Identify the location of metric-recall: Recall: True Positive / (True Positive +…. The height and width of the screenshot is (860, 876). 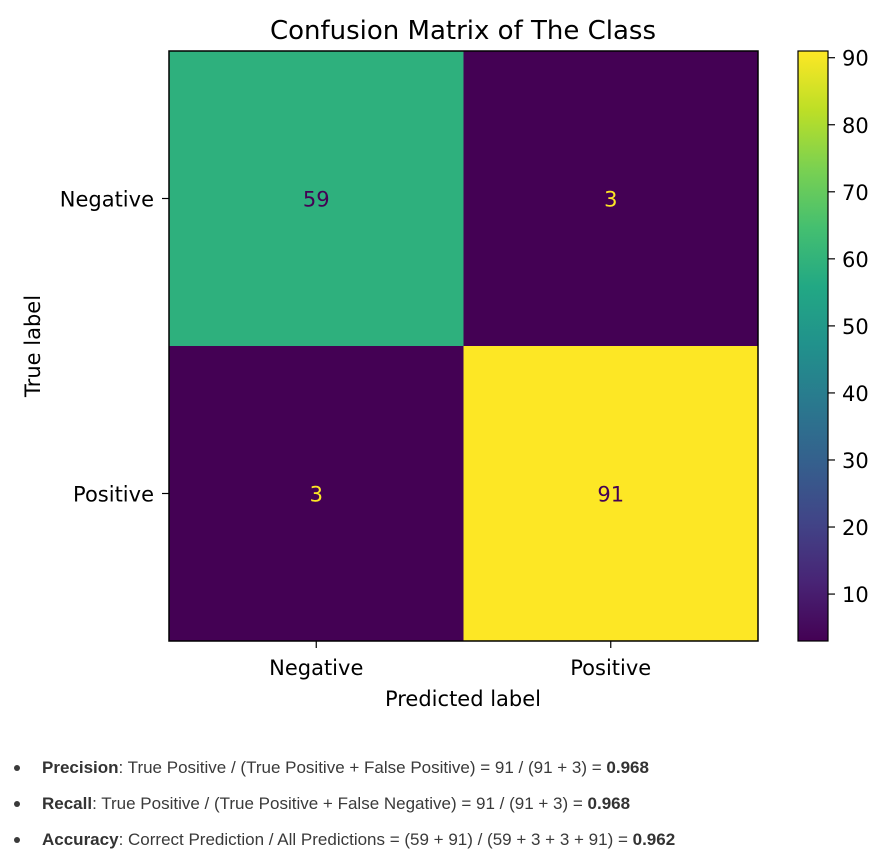
(438, 806).